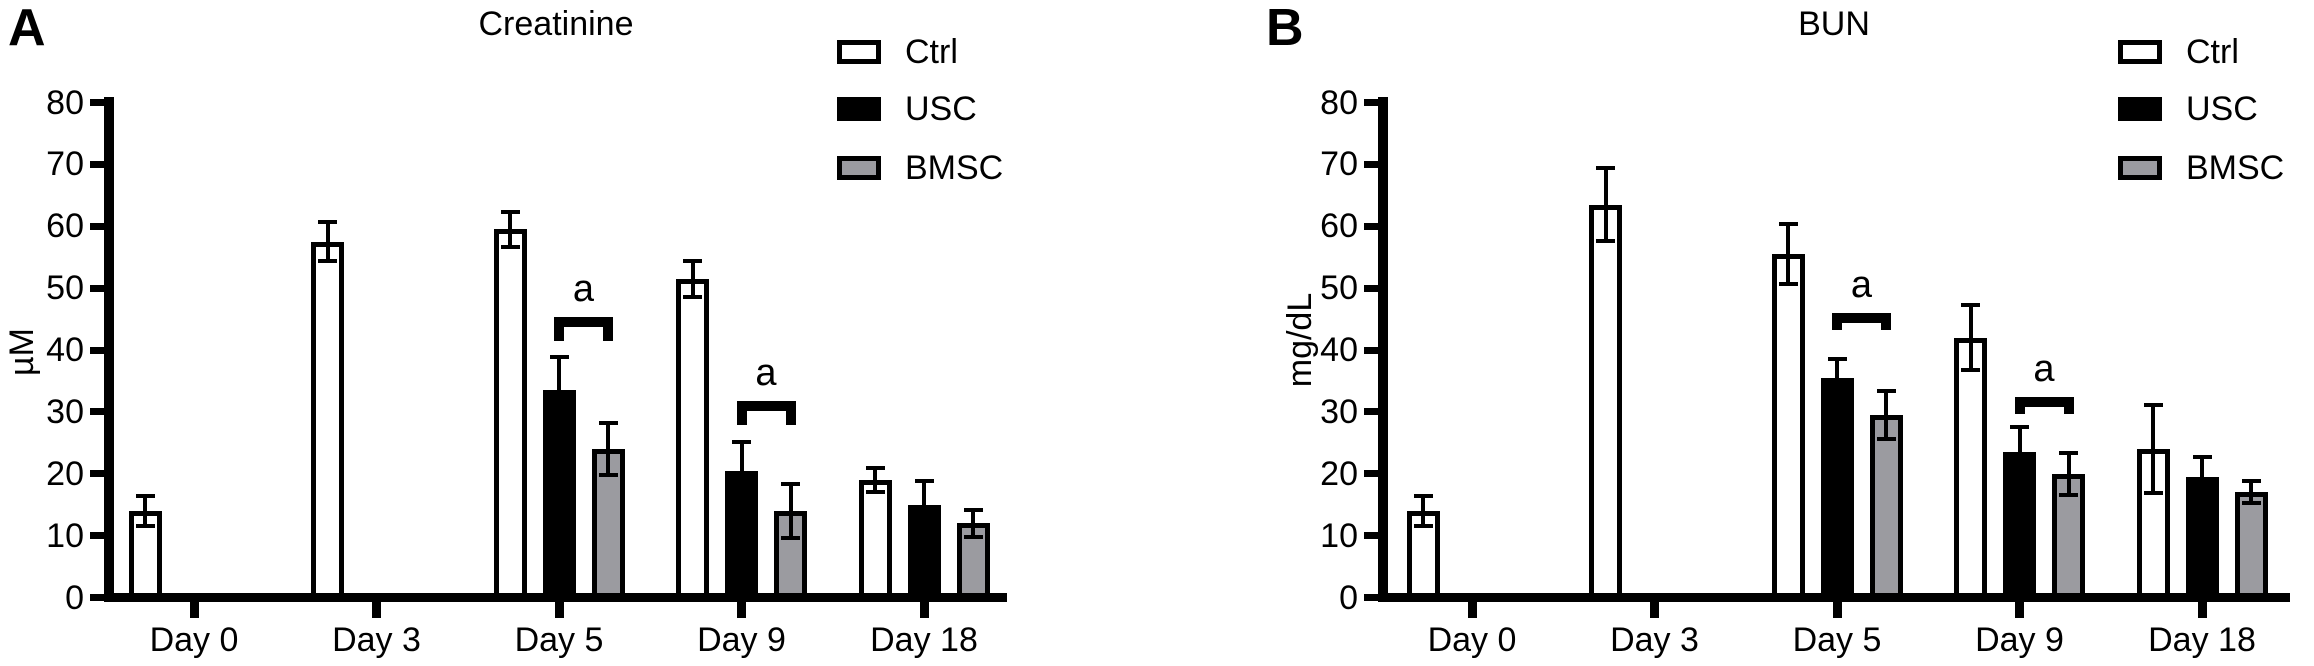 Image resolution: width=2314 pixels, height=666 pixels. What do you see at coordinates (109, 349) in the screenshot?
I see `y-axis-spine` at bounding box center [109, 349].